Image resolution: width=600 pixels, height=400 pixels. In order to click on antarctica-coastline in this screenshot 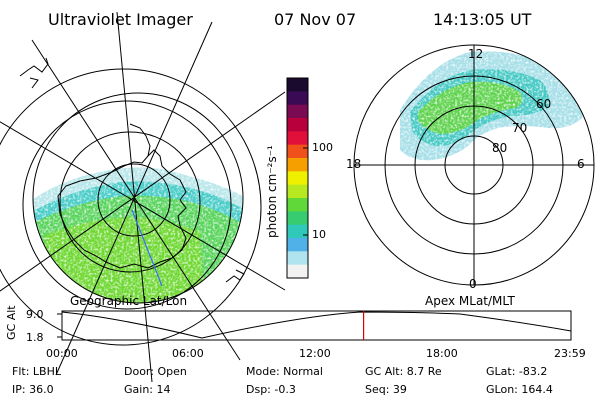, I will do `click(122, 209)`.